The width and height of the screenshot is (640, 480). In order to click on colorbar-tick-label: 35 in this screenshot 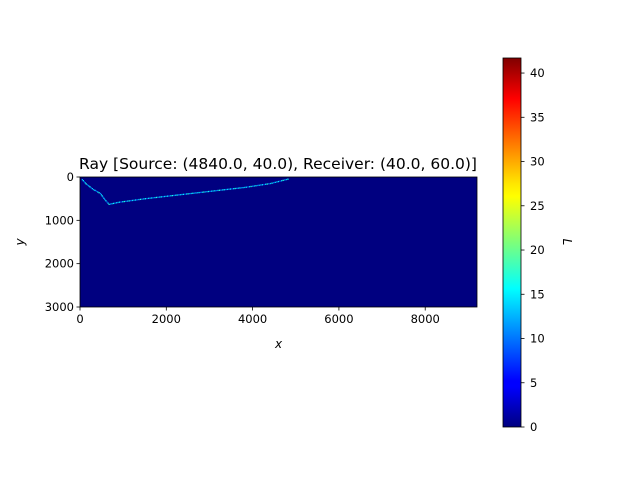, I will do `click(537, 117)`.